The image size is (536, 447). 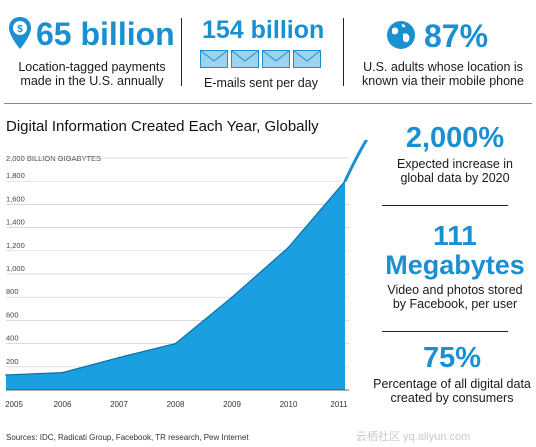 What do you see at coordinates (455, 235) in the screenshot?
I see `facebook-value-number: 111` at bounding box center [455, 235].